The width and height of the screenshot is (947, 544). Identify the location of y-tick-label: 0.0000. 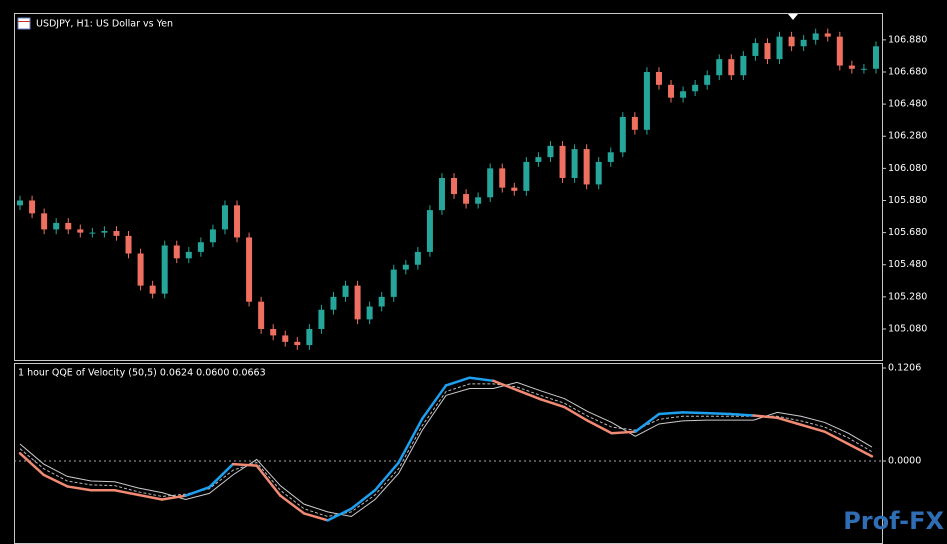
(904, 460).